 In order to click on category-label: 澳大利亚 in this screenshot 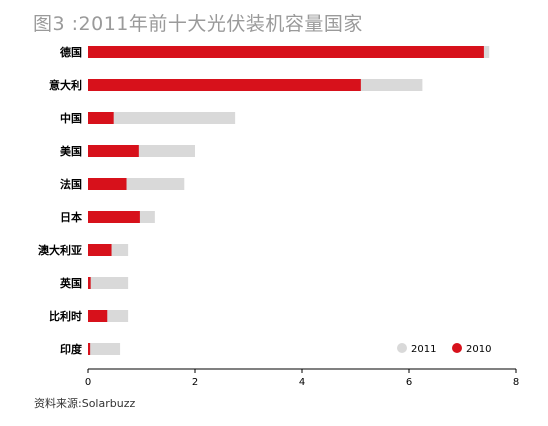, I will do `click(60, 250)`.